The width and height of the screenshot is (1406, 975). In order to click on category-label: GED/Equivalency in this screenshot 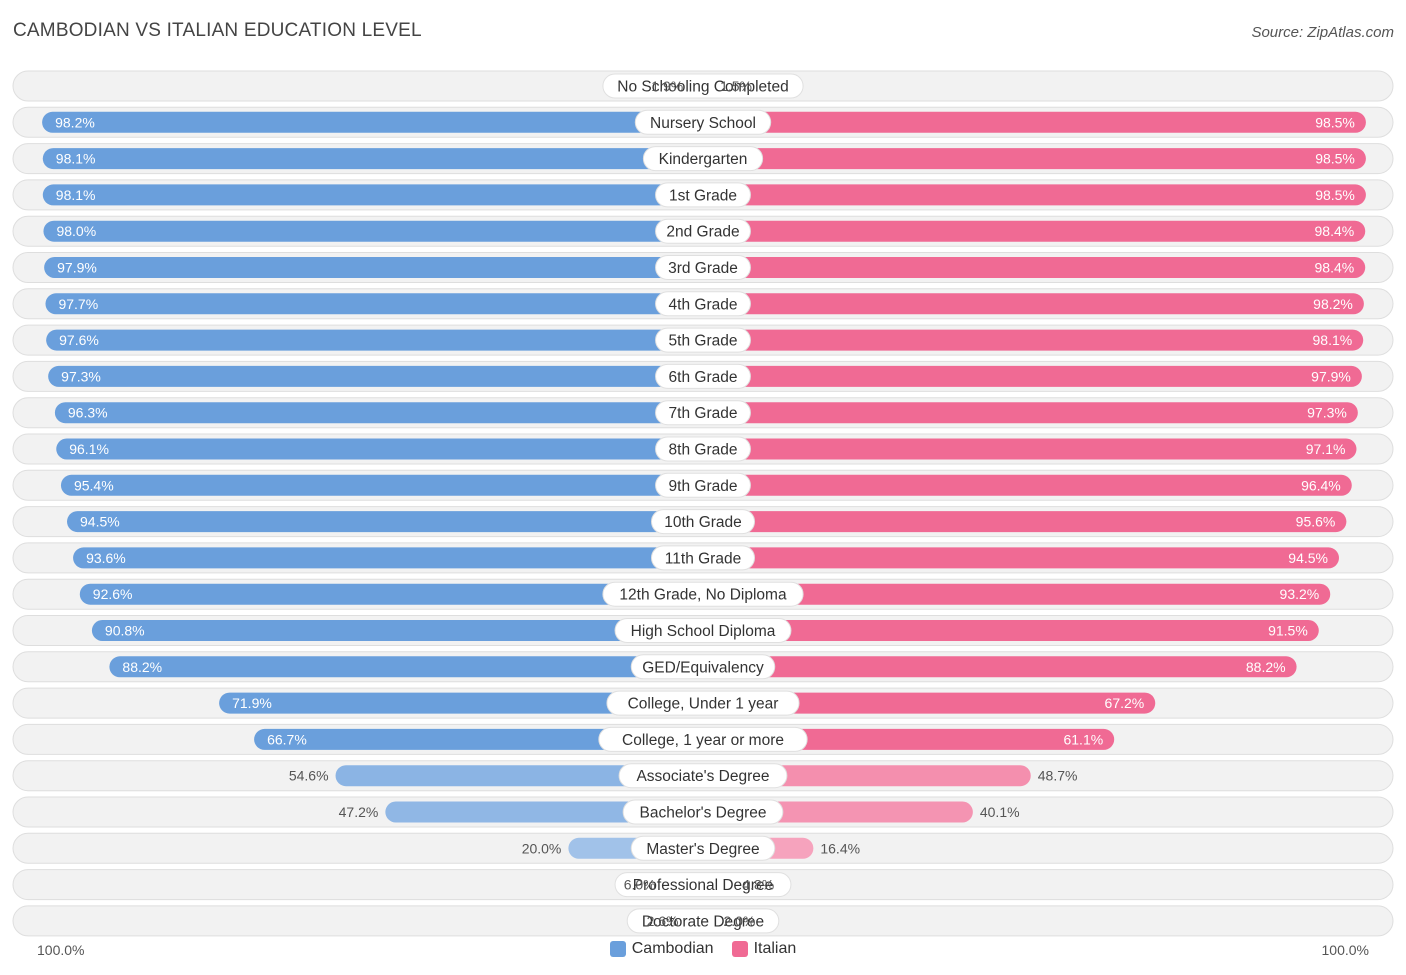, I will do `click(703, 667)`.